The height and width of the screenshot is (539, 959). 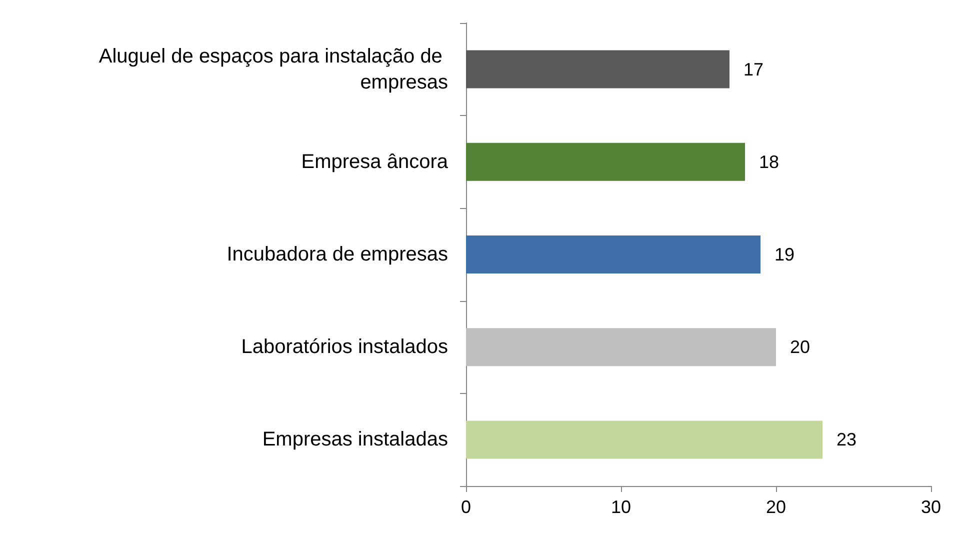 What do you see at coordinates (621, 507) in the screenshot?
I see `x-tick-label: 10` at bounding box center [621, 507].